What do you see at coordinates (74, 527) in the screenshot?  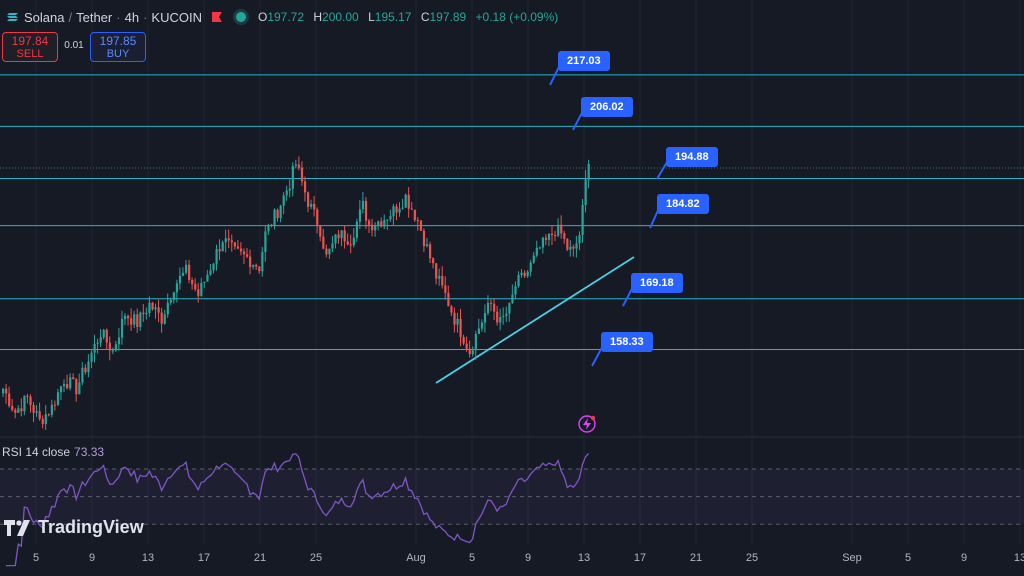 I see `tradingview-logo: TradingView` at bounding box center [74, 527].